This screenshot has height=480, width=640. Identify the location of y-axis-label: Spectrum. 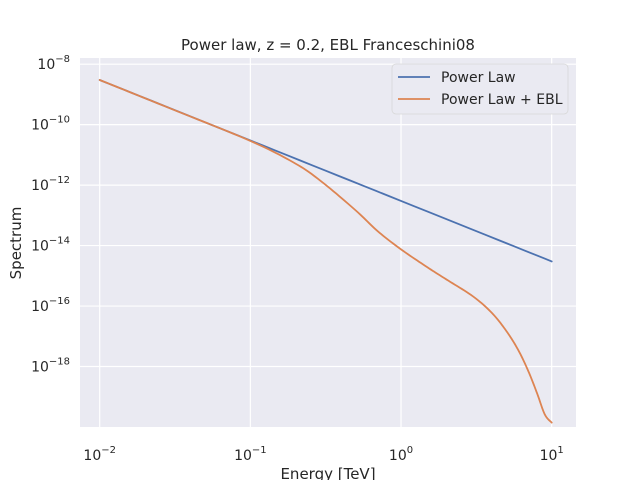
(16, 243).